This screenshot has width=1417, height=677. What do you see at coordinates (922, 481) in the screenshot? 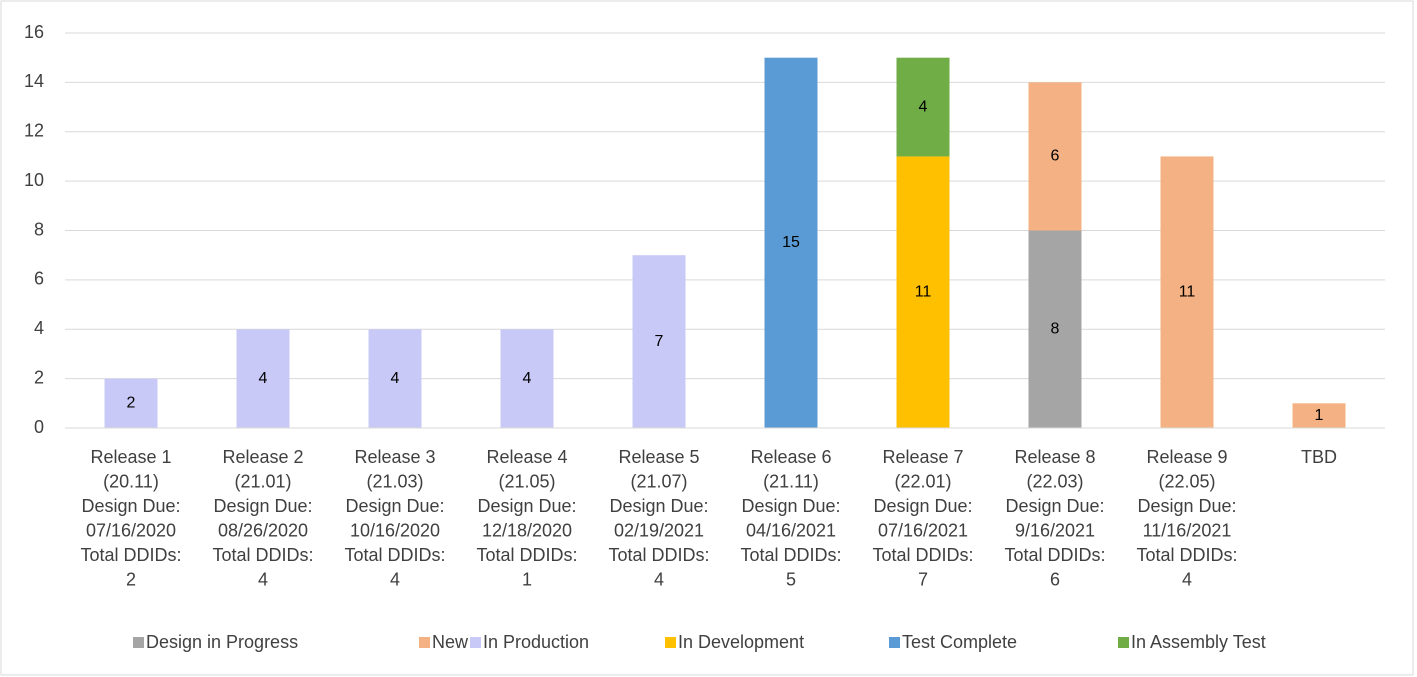
I see `x-tick-label: (22.01)` at bounding box center [922, 481].